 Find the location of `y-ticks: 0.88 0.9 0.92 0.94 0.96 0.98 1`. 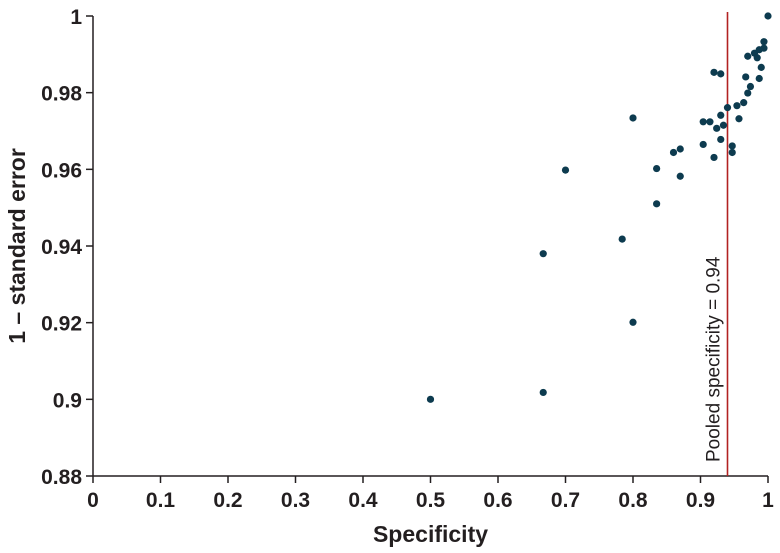

y-ticks: 0.88 0.9 0.92 0.94 0.96 0.98 1 is located at coordinates (67, 247).